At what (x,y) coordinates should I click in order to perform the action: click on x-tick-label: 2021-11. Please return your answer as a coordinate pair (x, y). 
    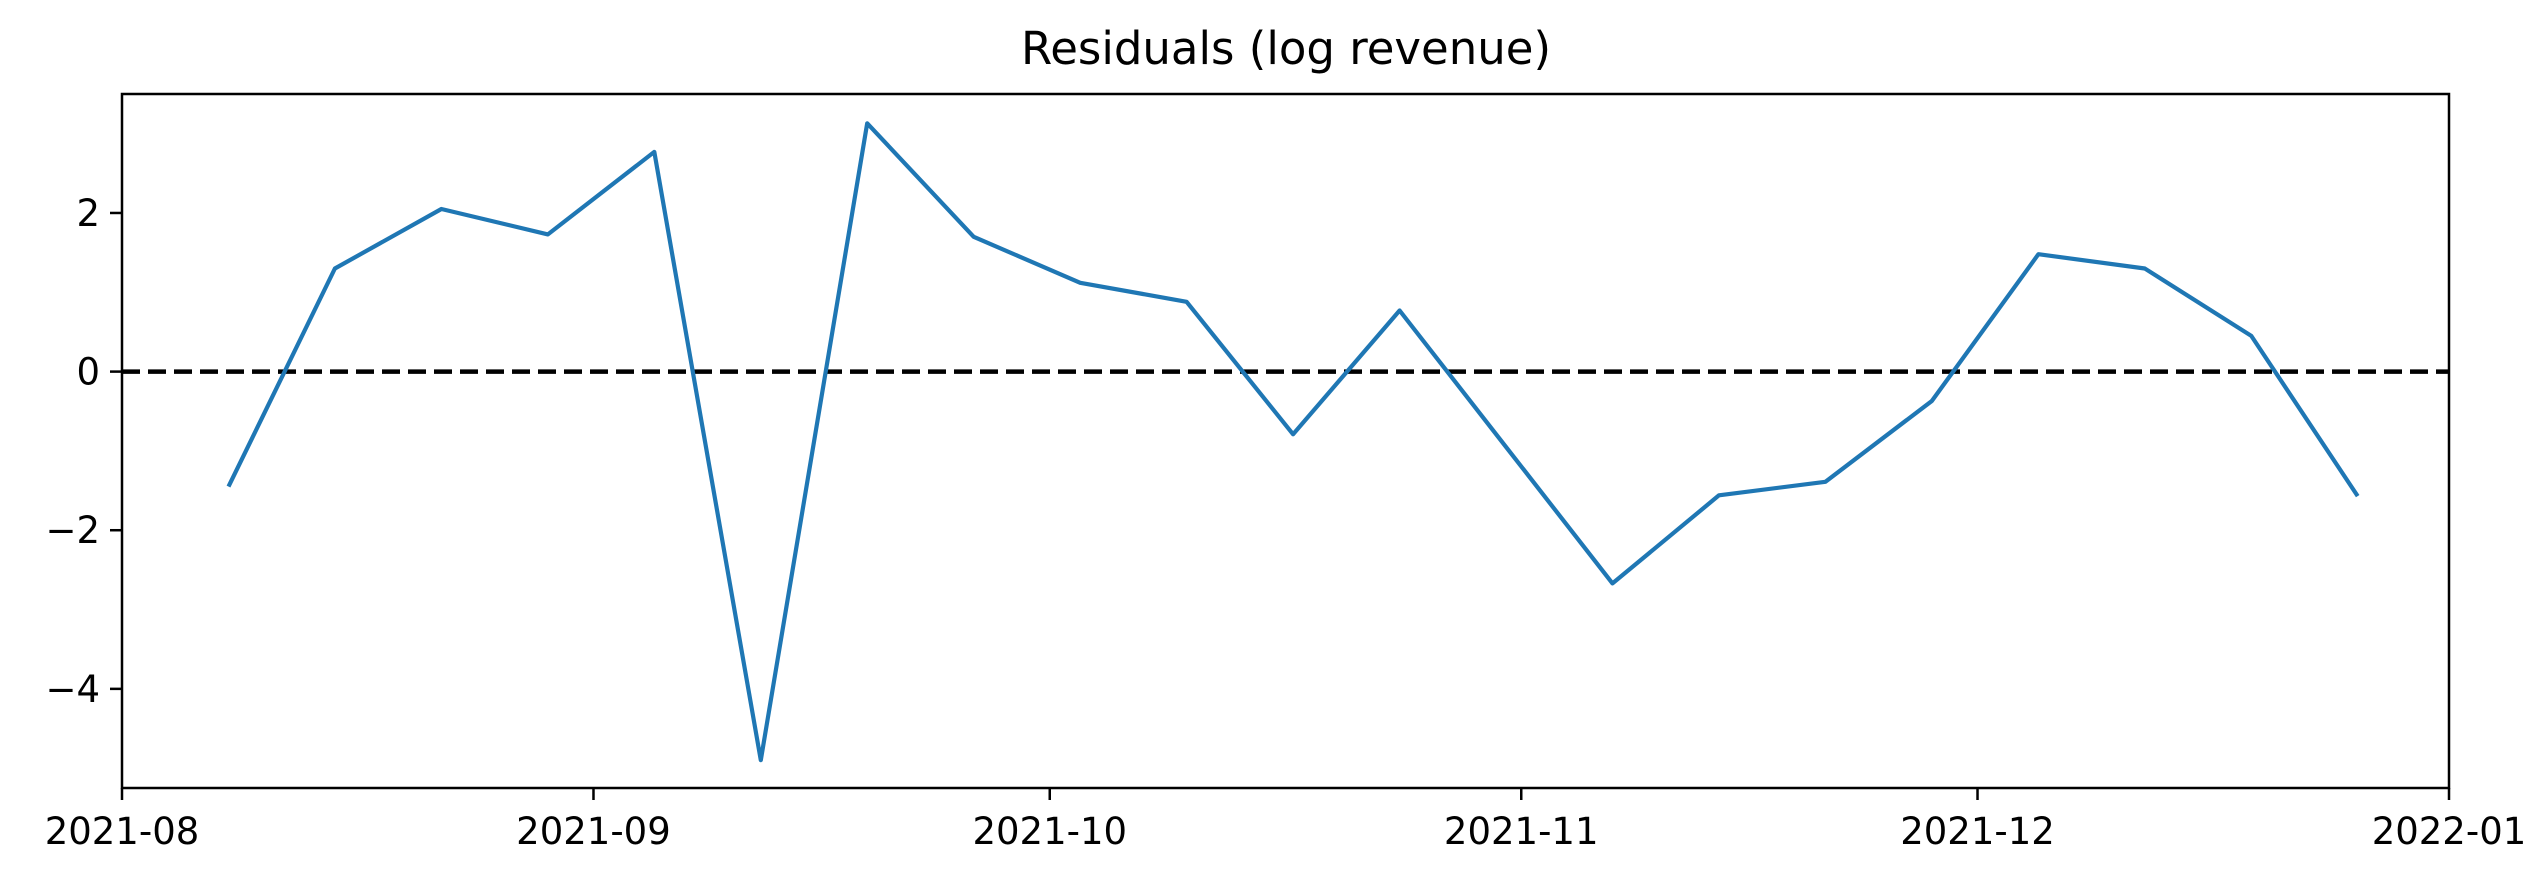
    Looking at the image, I should click on (1521, 831).